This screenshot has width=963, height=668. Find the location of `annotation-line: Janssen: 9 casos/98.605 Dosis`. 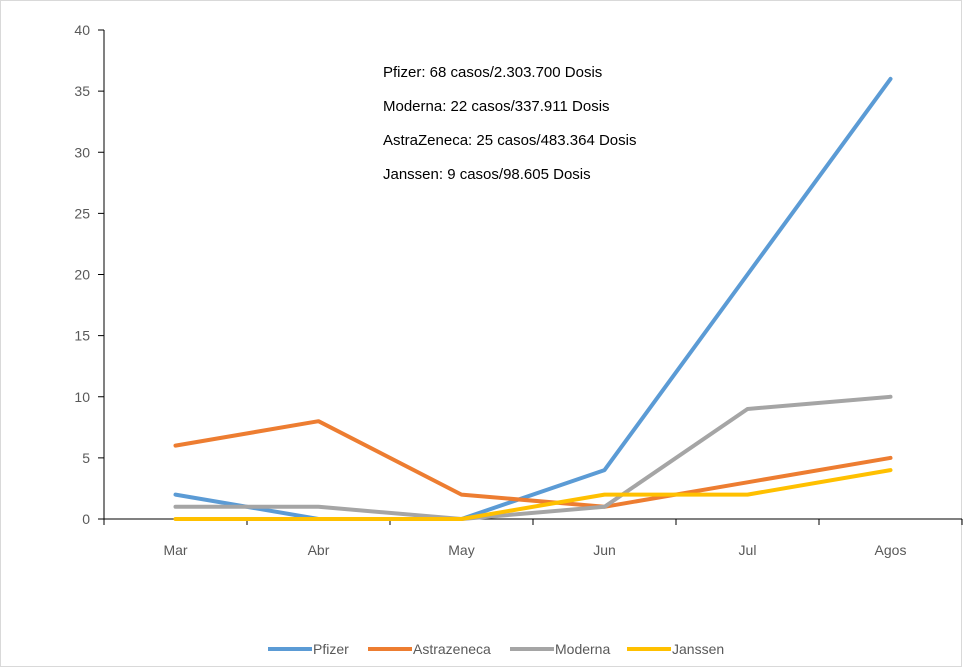

annotation-line: Janssen: 9 casos/98.605 Dosis is located at coordinates (487, 174).